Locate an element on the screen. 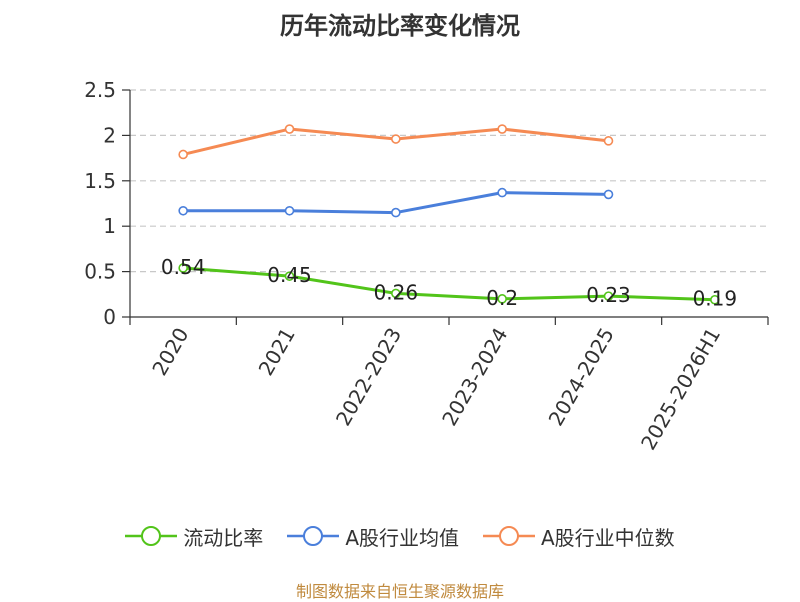 The image size is (800, 602). legend-label: A股行业均值 is located at coordinates (402, 537).